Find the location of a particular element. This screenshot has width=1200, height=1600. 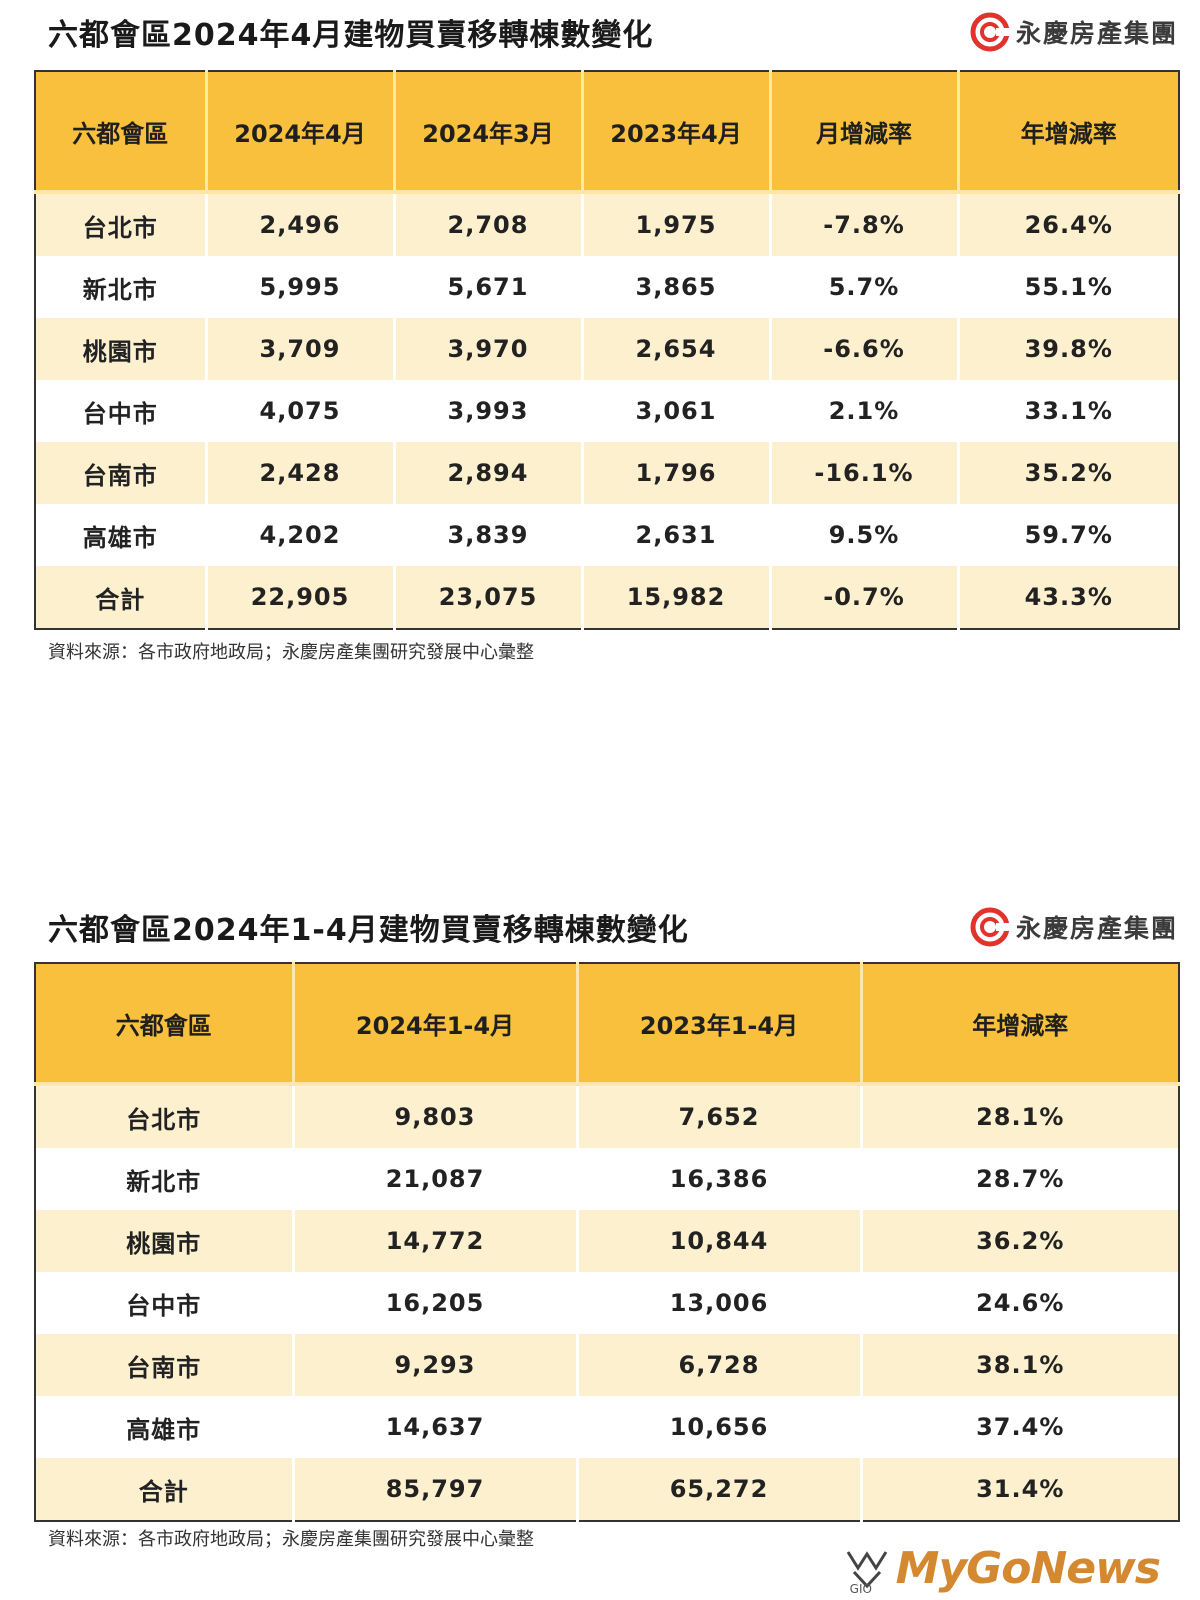

table1-title: 六都會區2024年4月建物買賣移轉棟數變化 is located at coordinates (351, 35).